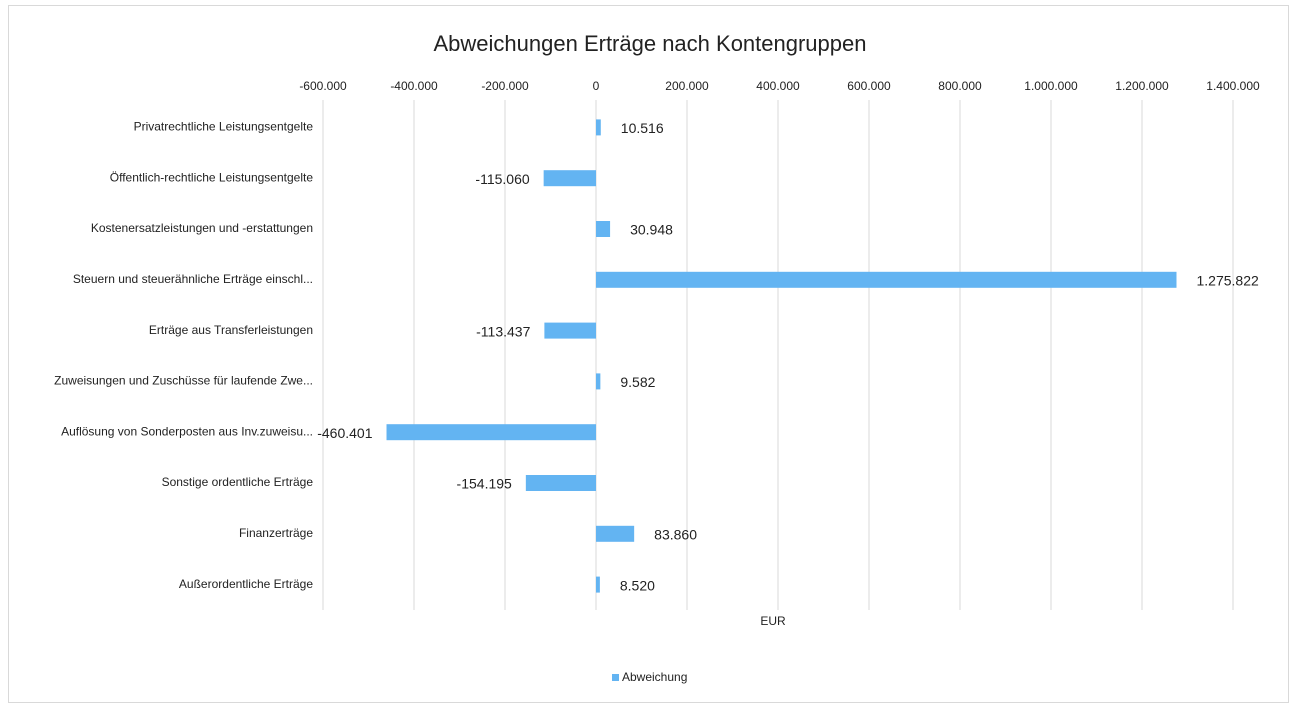 The height and width of the screenshot is (704, 1290). What do you see at coordinates (344, 433) in the screenshot?
I see `data-label: -460.401` at bounding box center [344, 433].